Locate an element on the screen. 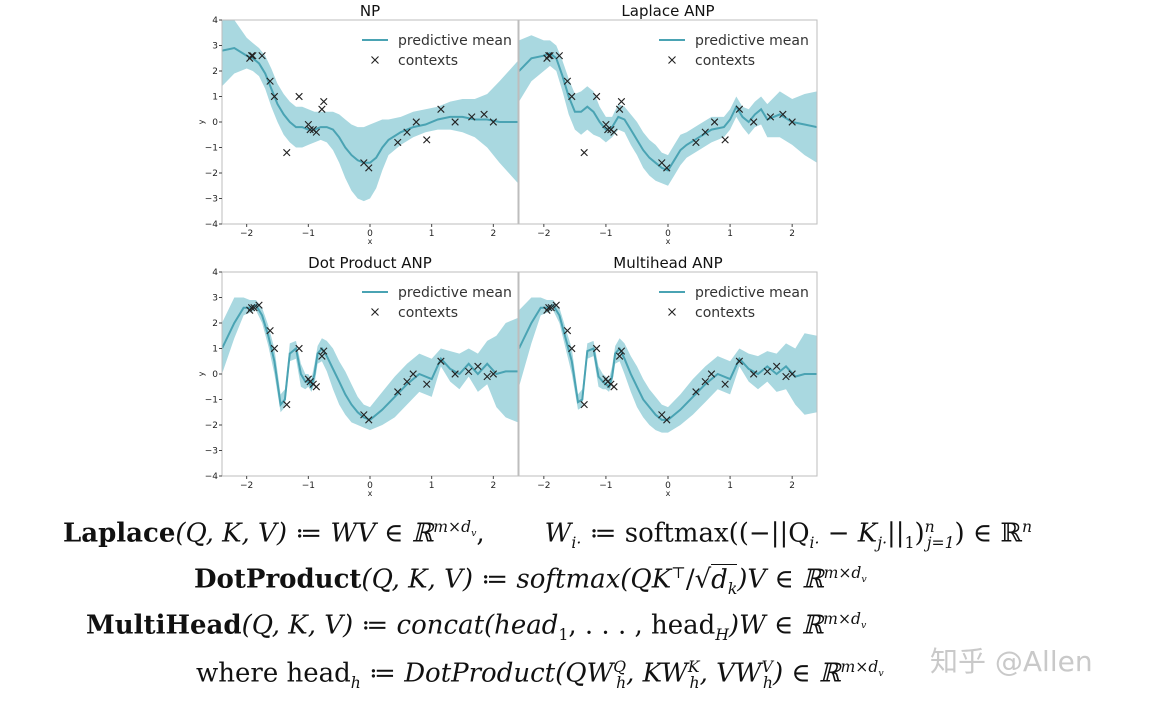 Image resolution: width=1152 pixels, height=702 pixels. formula-laplace-norm: || is located at coordinates (896, 533).